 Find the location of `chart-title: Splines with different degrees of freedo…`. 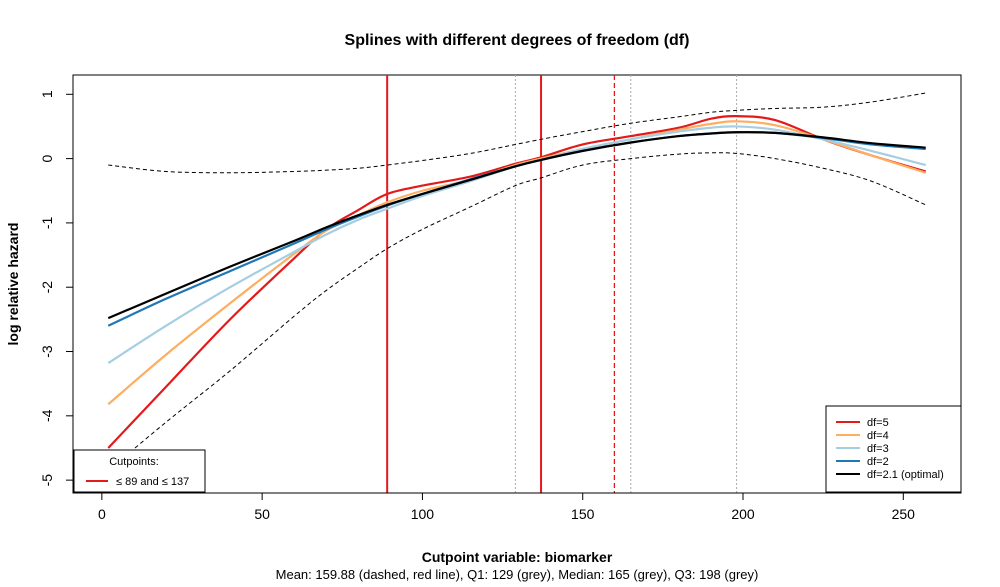

chart-title: Splines with different degrees of freedo… is located at coordinates (517, 40).